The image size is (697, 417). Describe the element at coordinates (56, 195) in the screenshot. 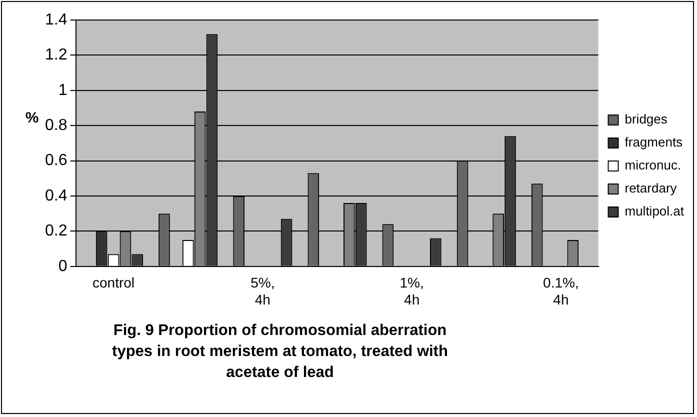

I see `y-tick-label: 0.4` at that location.